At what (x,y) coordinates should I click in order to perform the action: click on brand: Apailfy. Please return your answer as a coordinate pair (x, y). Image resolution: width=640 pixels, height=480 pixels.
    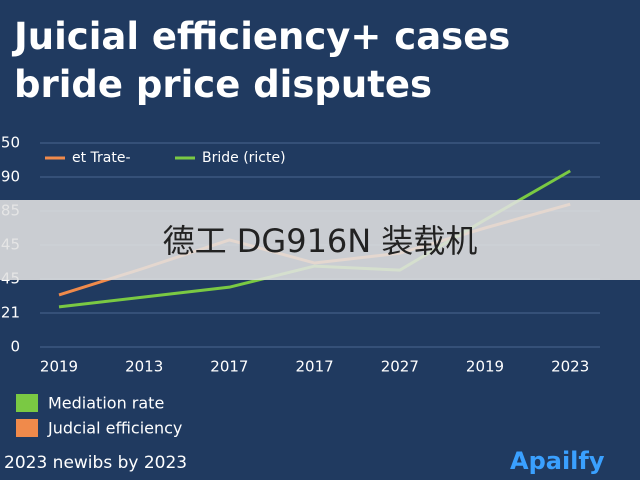
    Looking at the image, I should click on (557, 461).